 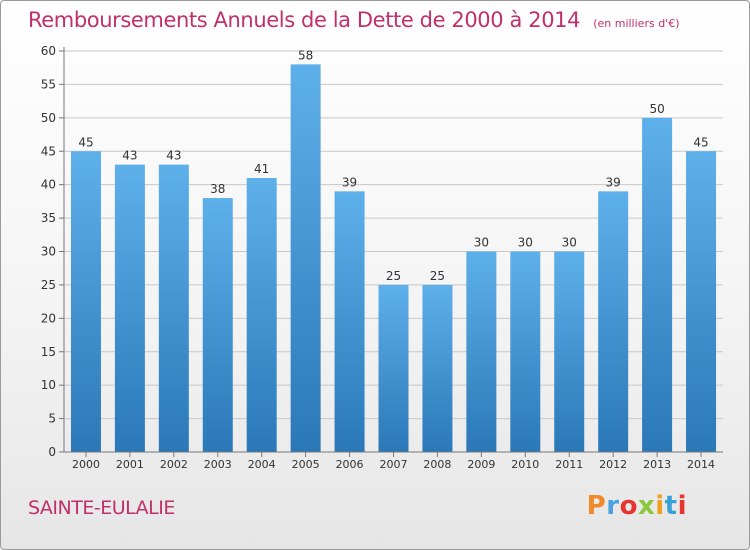 What do you see at coordinates (701, 464) in the screenshot?
I see `x-tick-label: 2014` at bounding box center [701, 464].